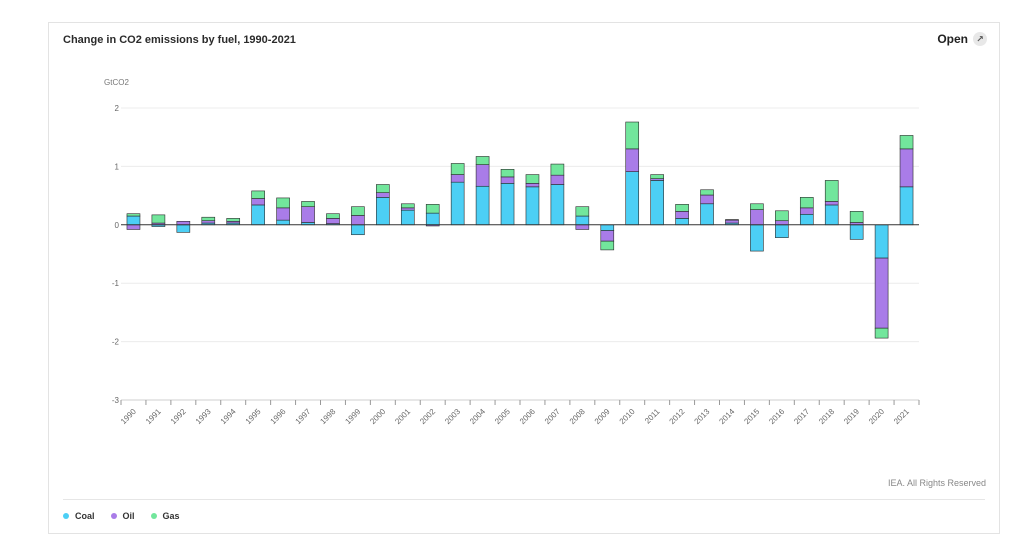 The height and width of the screenshot is (539, 1024). Describe the element at coordinates (657, 203) in the screenshot. I see `bar-coal-2011` at that location.